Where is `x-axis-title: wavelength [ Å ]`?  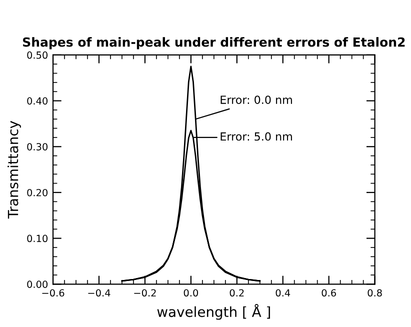 x-axis-title: wavelength [ Å ] is located at coordinates (213, 312).